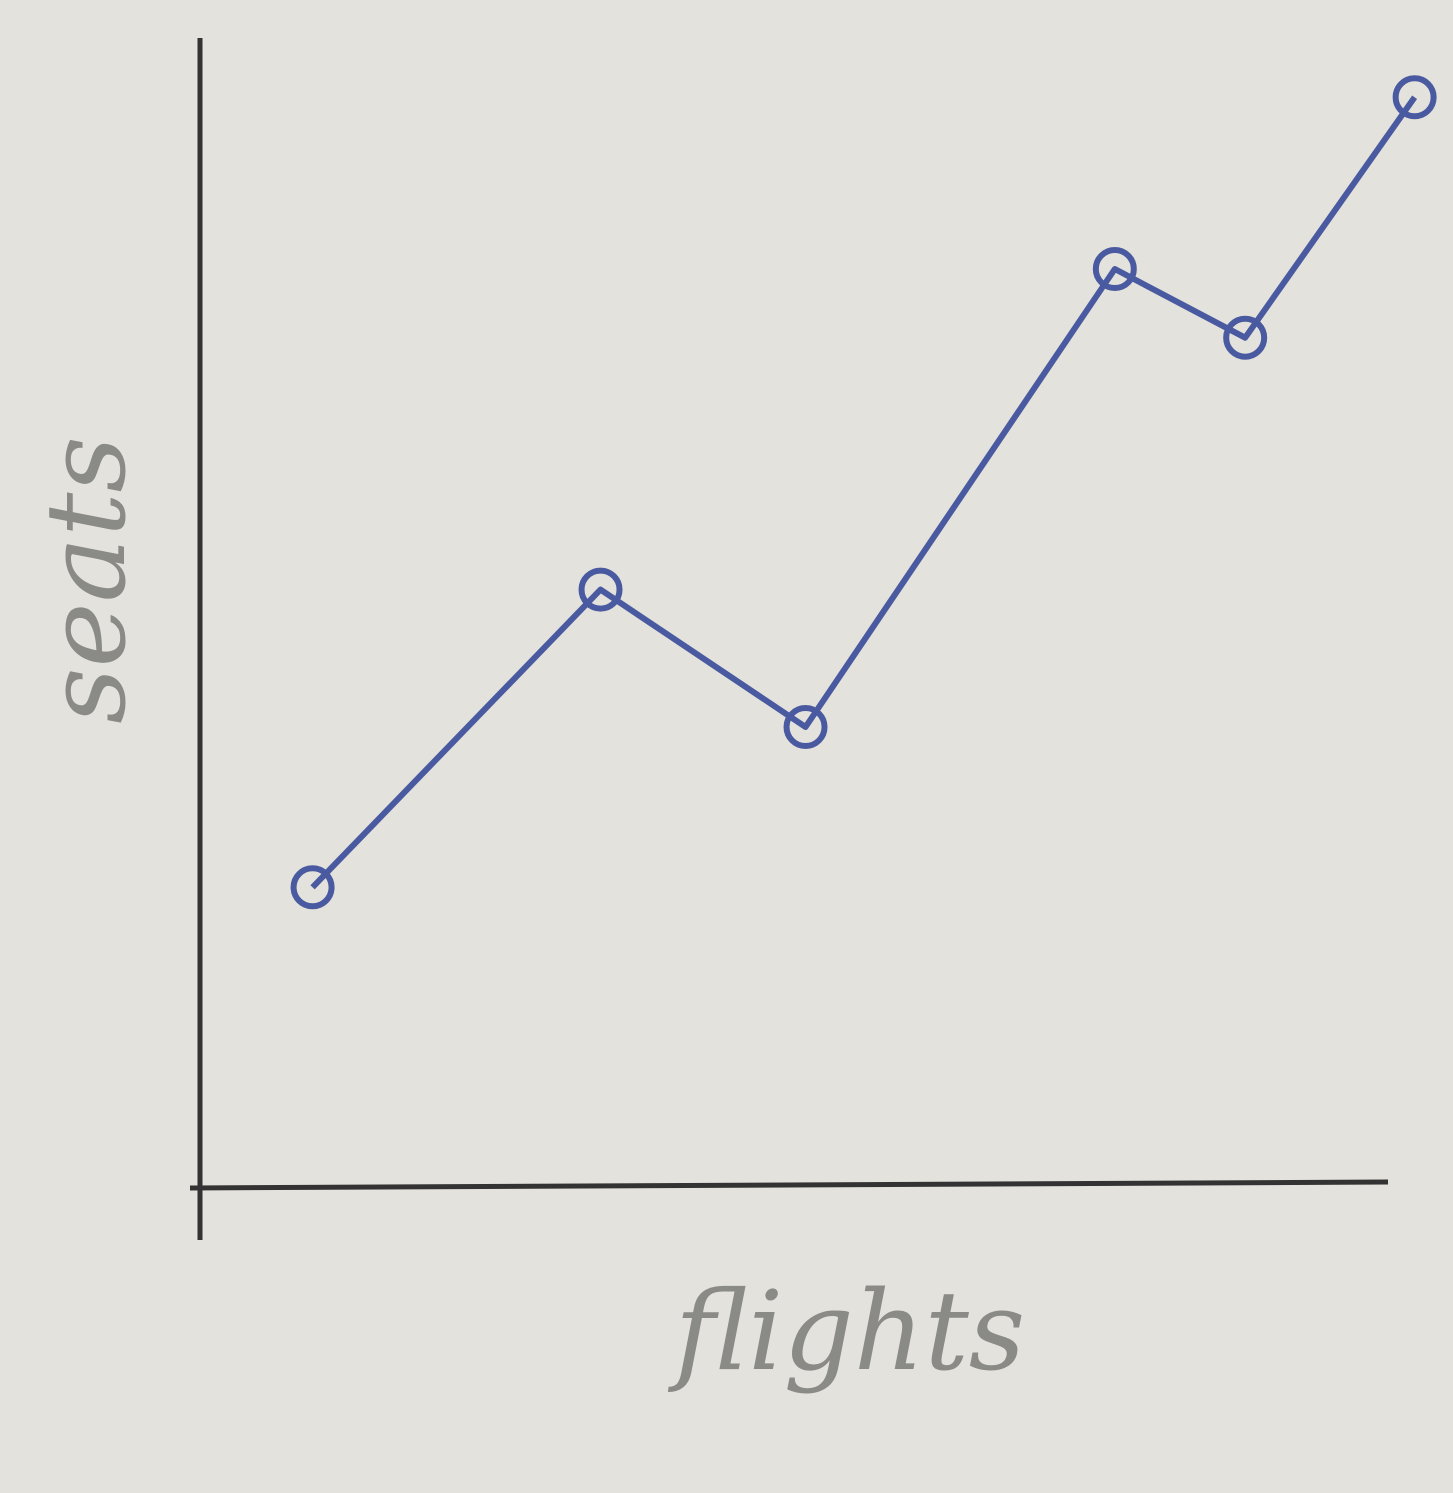 The image size is (1453, 1493). I want to click on x-axis, so click(789, 1185).